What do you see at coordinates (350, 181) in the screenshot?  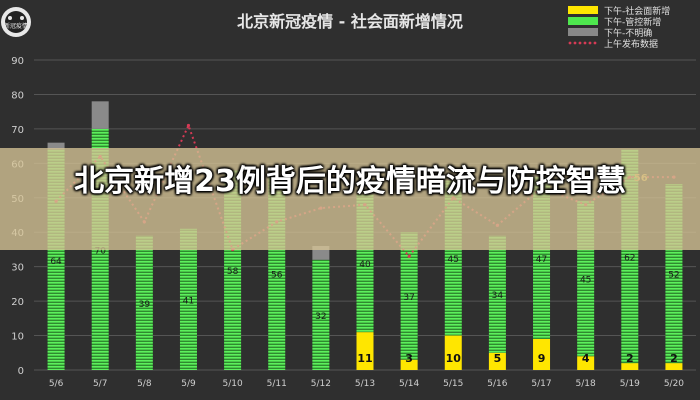 I see `headline-text: 北京新增23例背后的疫情暗流与防控智慧` at bounding box center [350, 181].